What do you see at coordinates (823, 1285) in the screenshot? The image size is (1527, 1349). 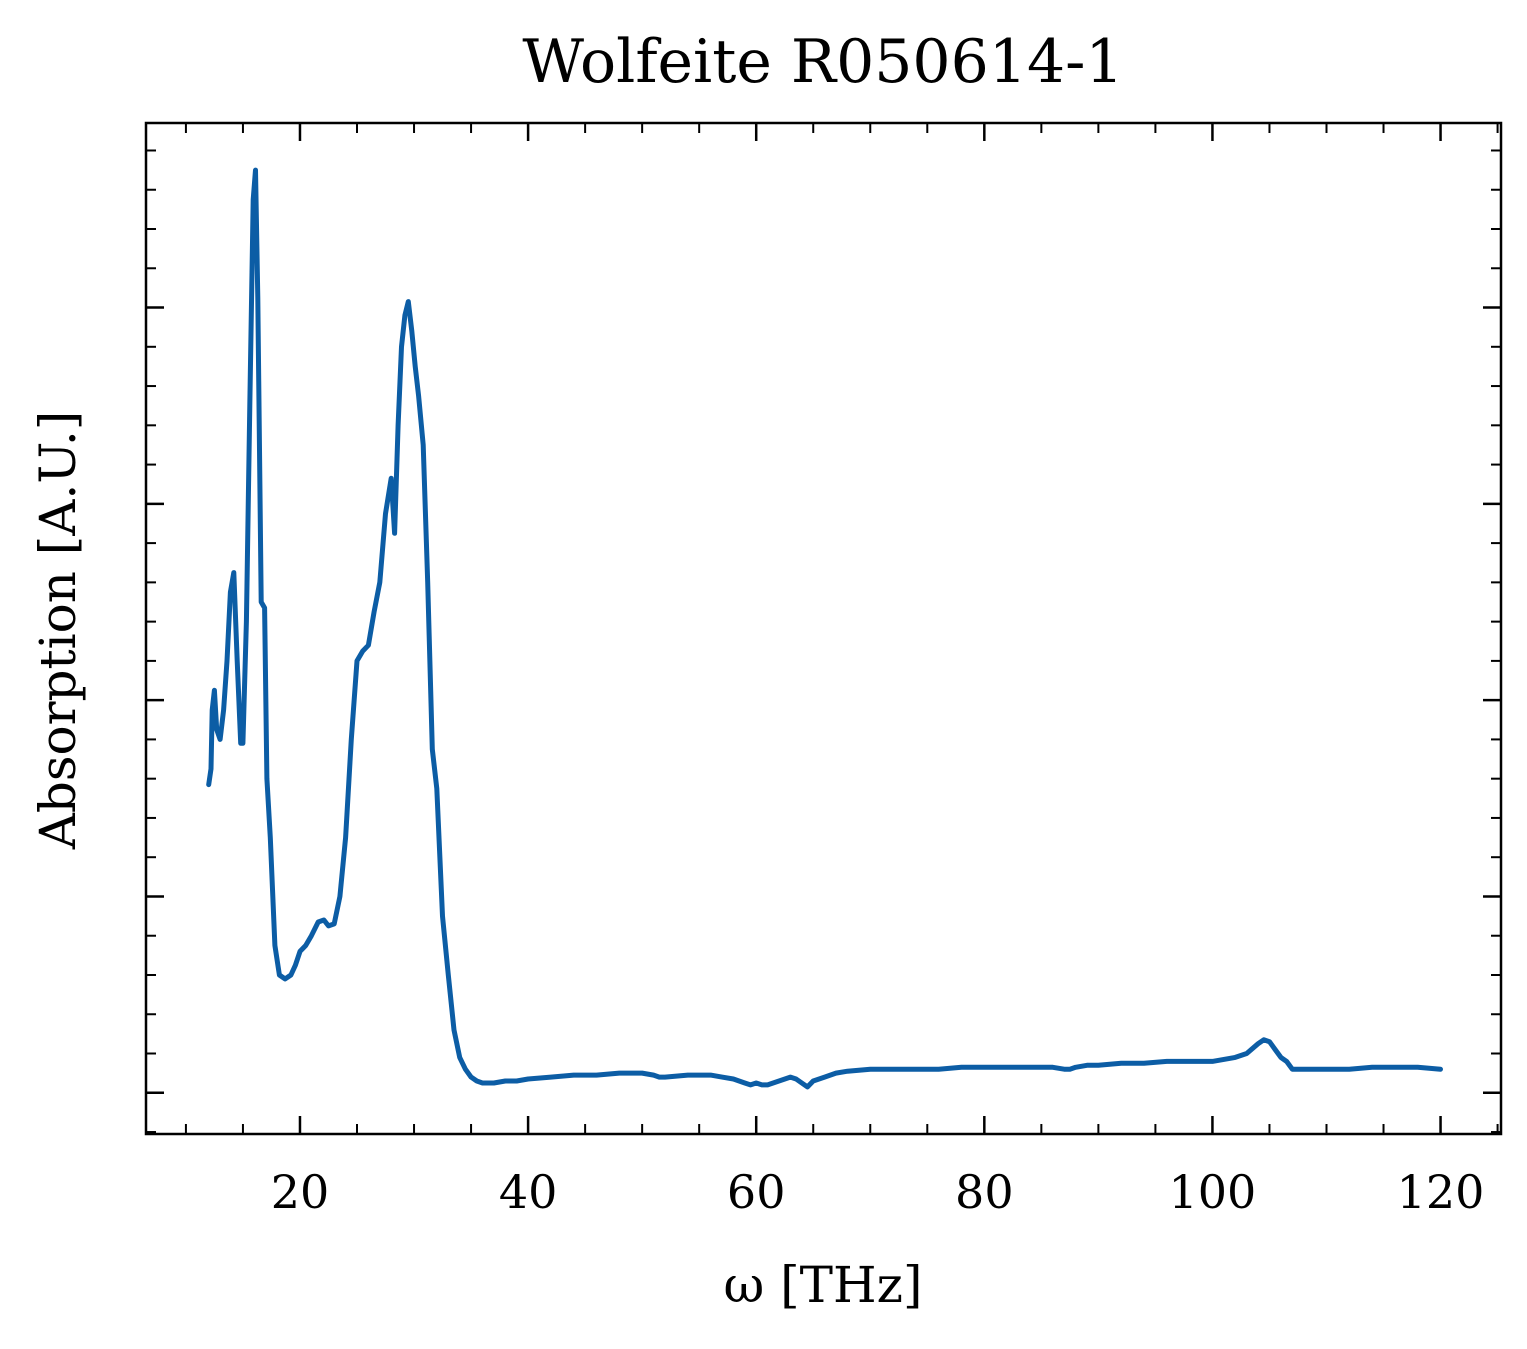 I see `x-axis-label: ω [THz]` at bounding box center [823, 1285].